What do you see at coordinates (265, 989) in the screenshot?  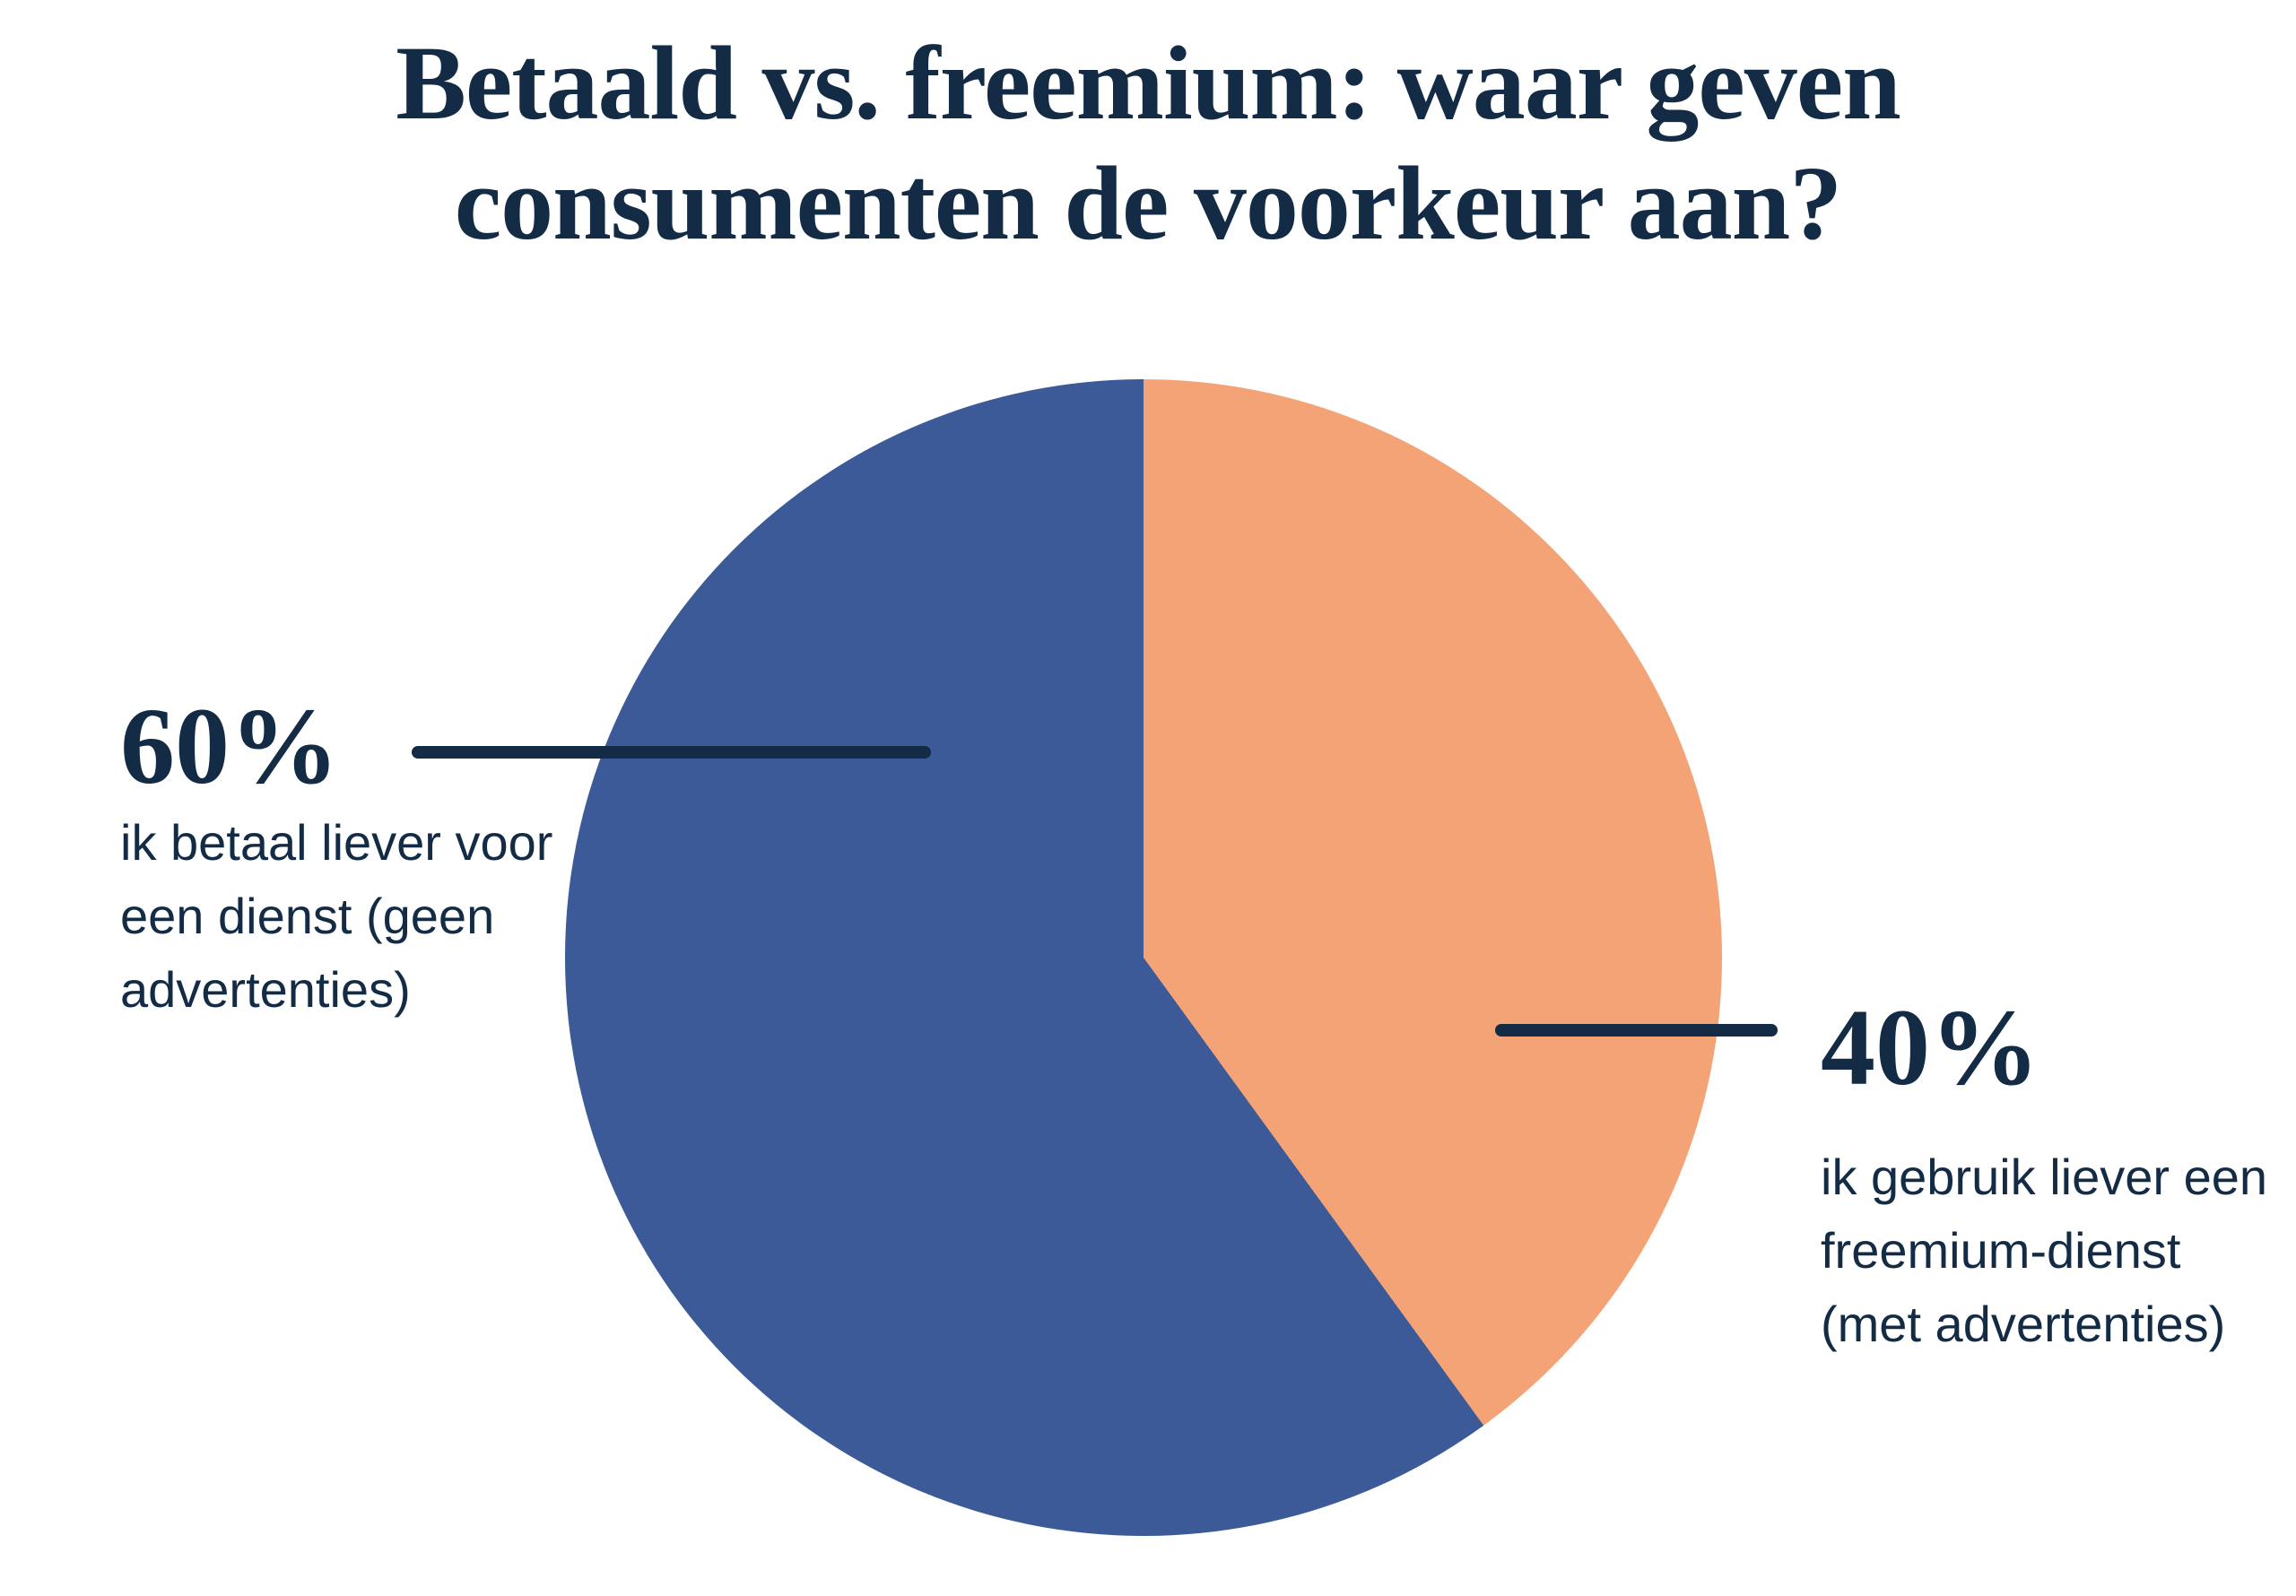 I see `callout-60-label-line-3: advertenties)` at bounding box center [265, 989].